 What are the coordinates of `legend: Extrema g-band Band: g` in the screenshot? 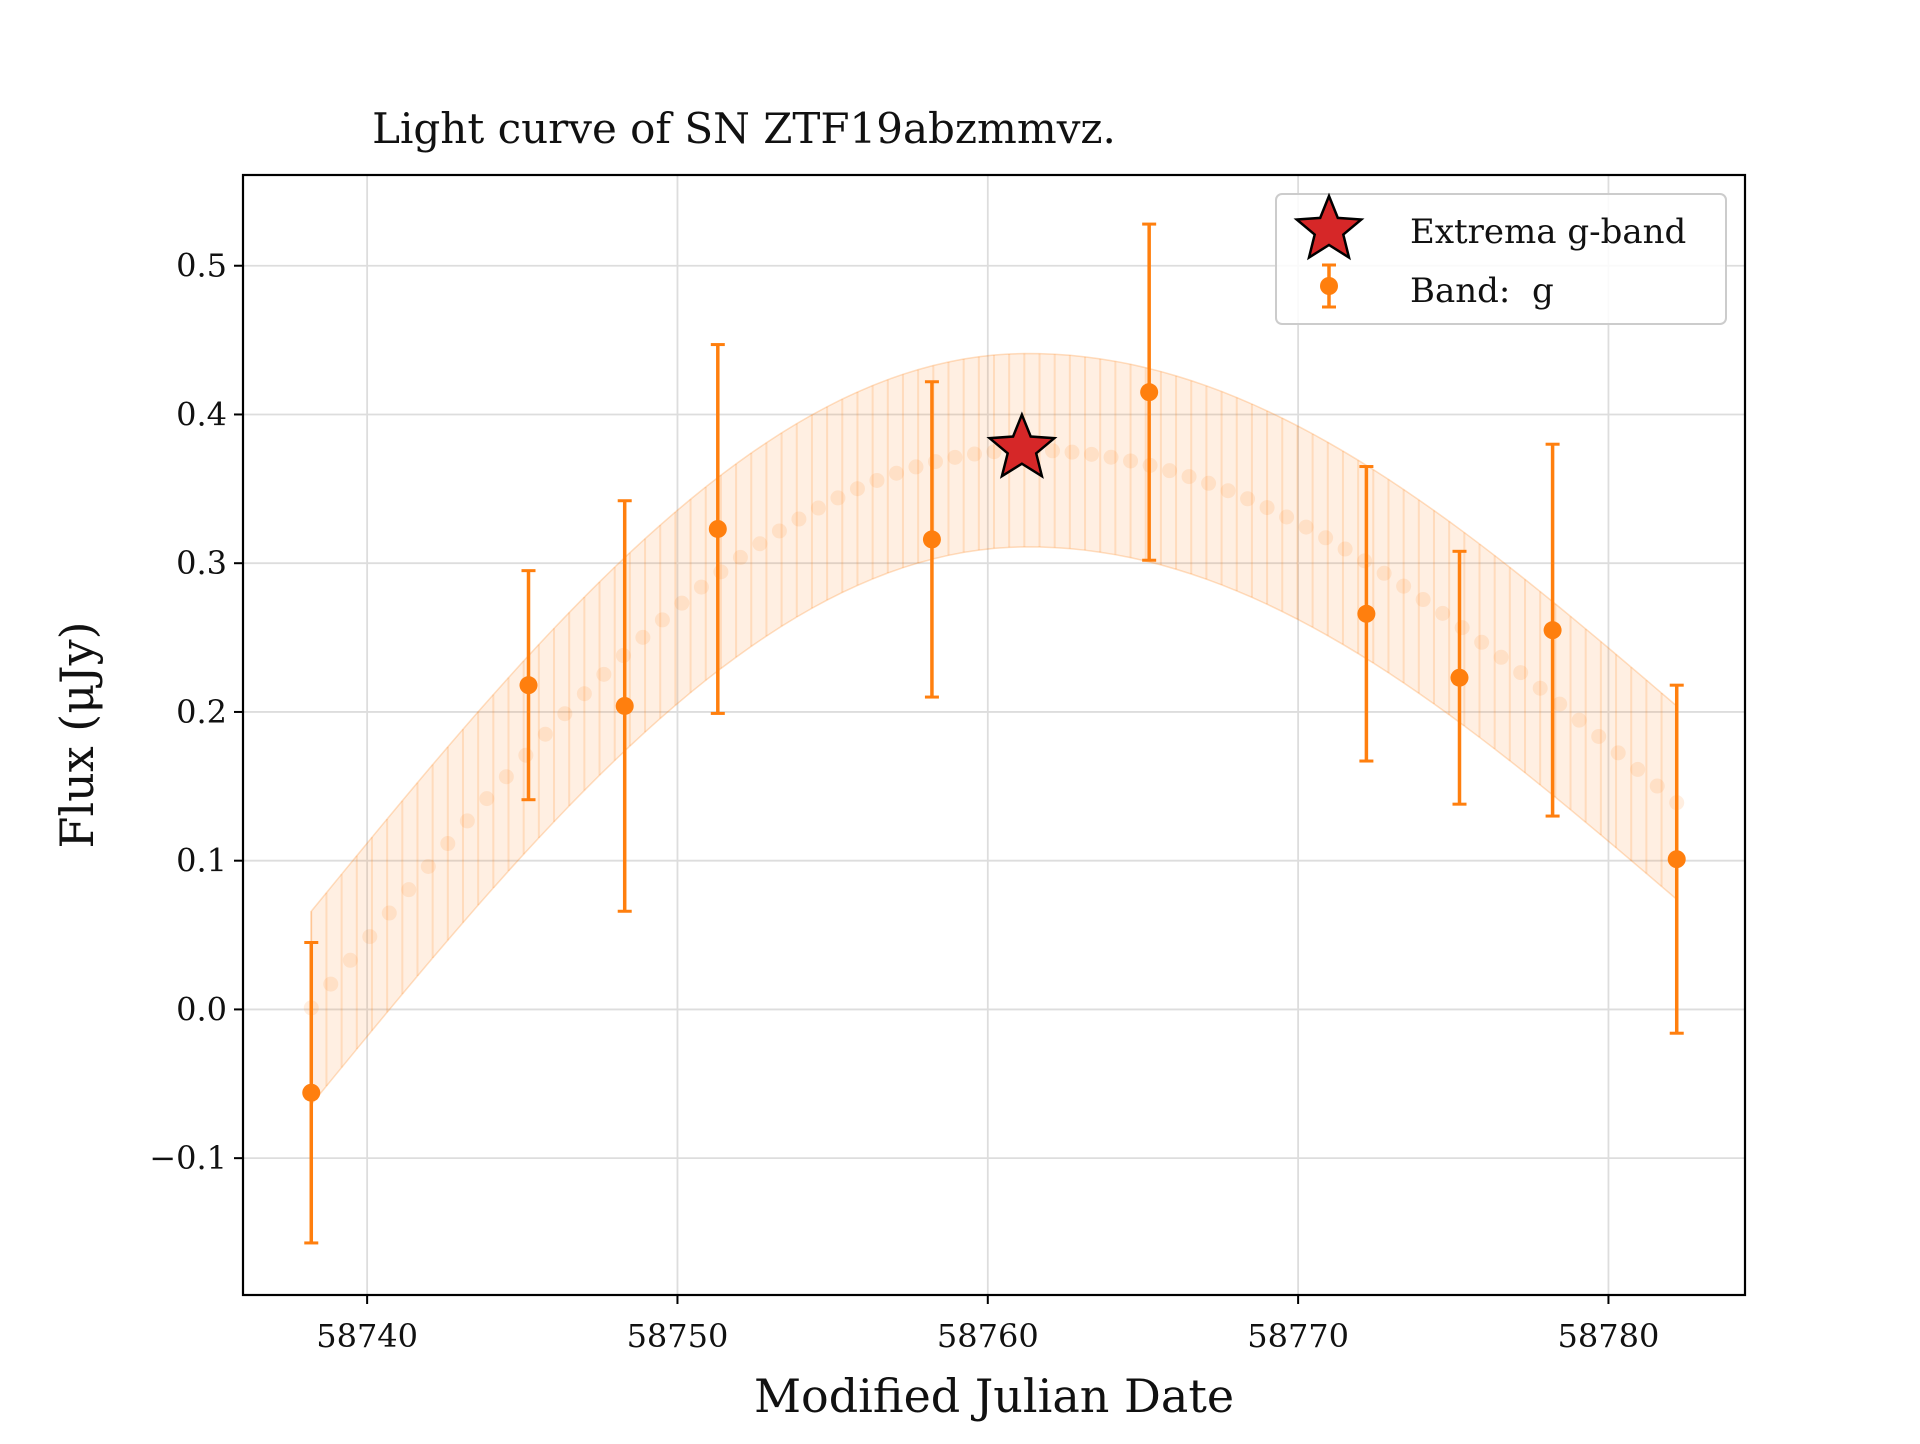 It's located at (1501, 258).